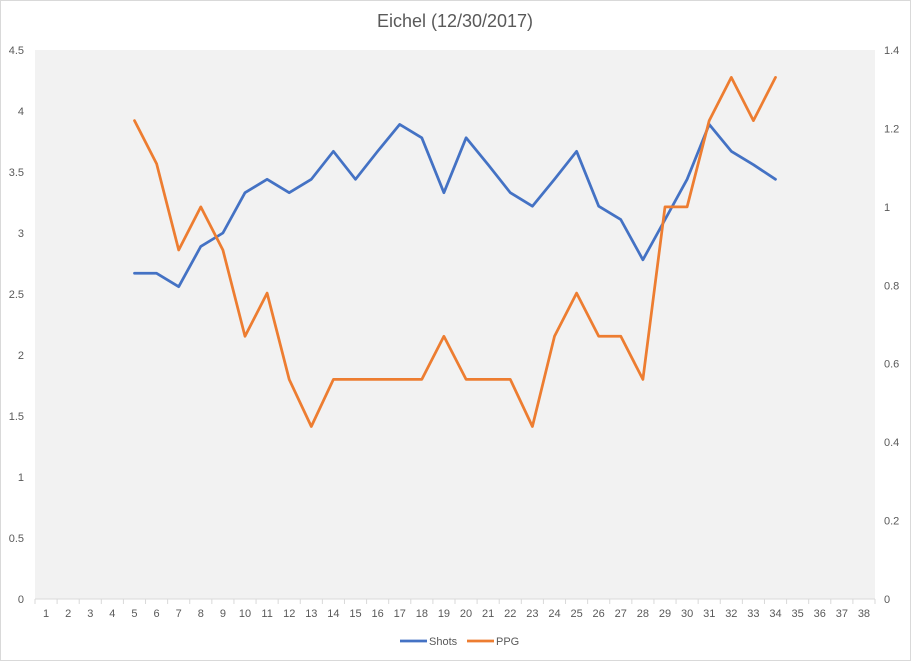 This screenshot has height=661, width=911. I want to click on x-tick-label: 36, so click(820, 614).